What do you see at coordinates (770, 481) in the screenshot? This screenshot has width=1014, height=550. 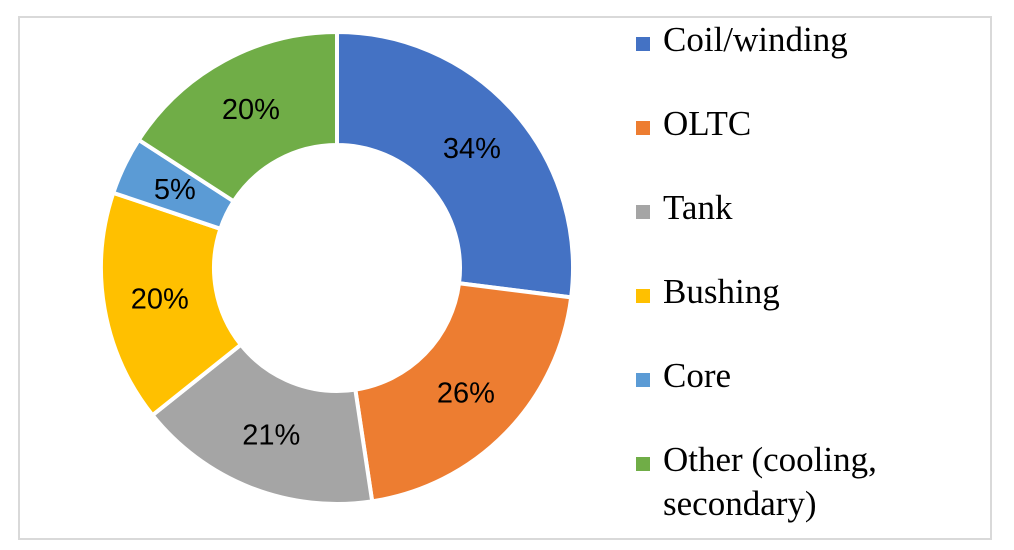 I see `legend-label: Other (cooling, secondary)` at bounding box center [770, 481].